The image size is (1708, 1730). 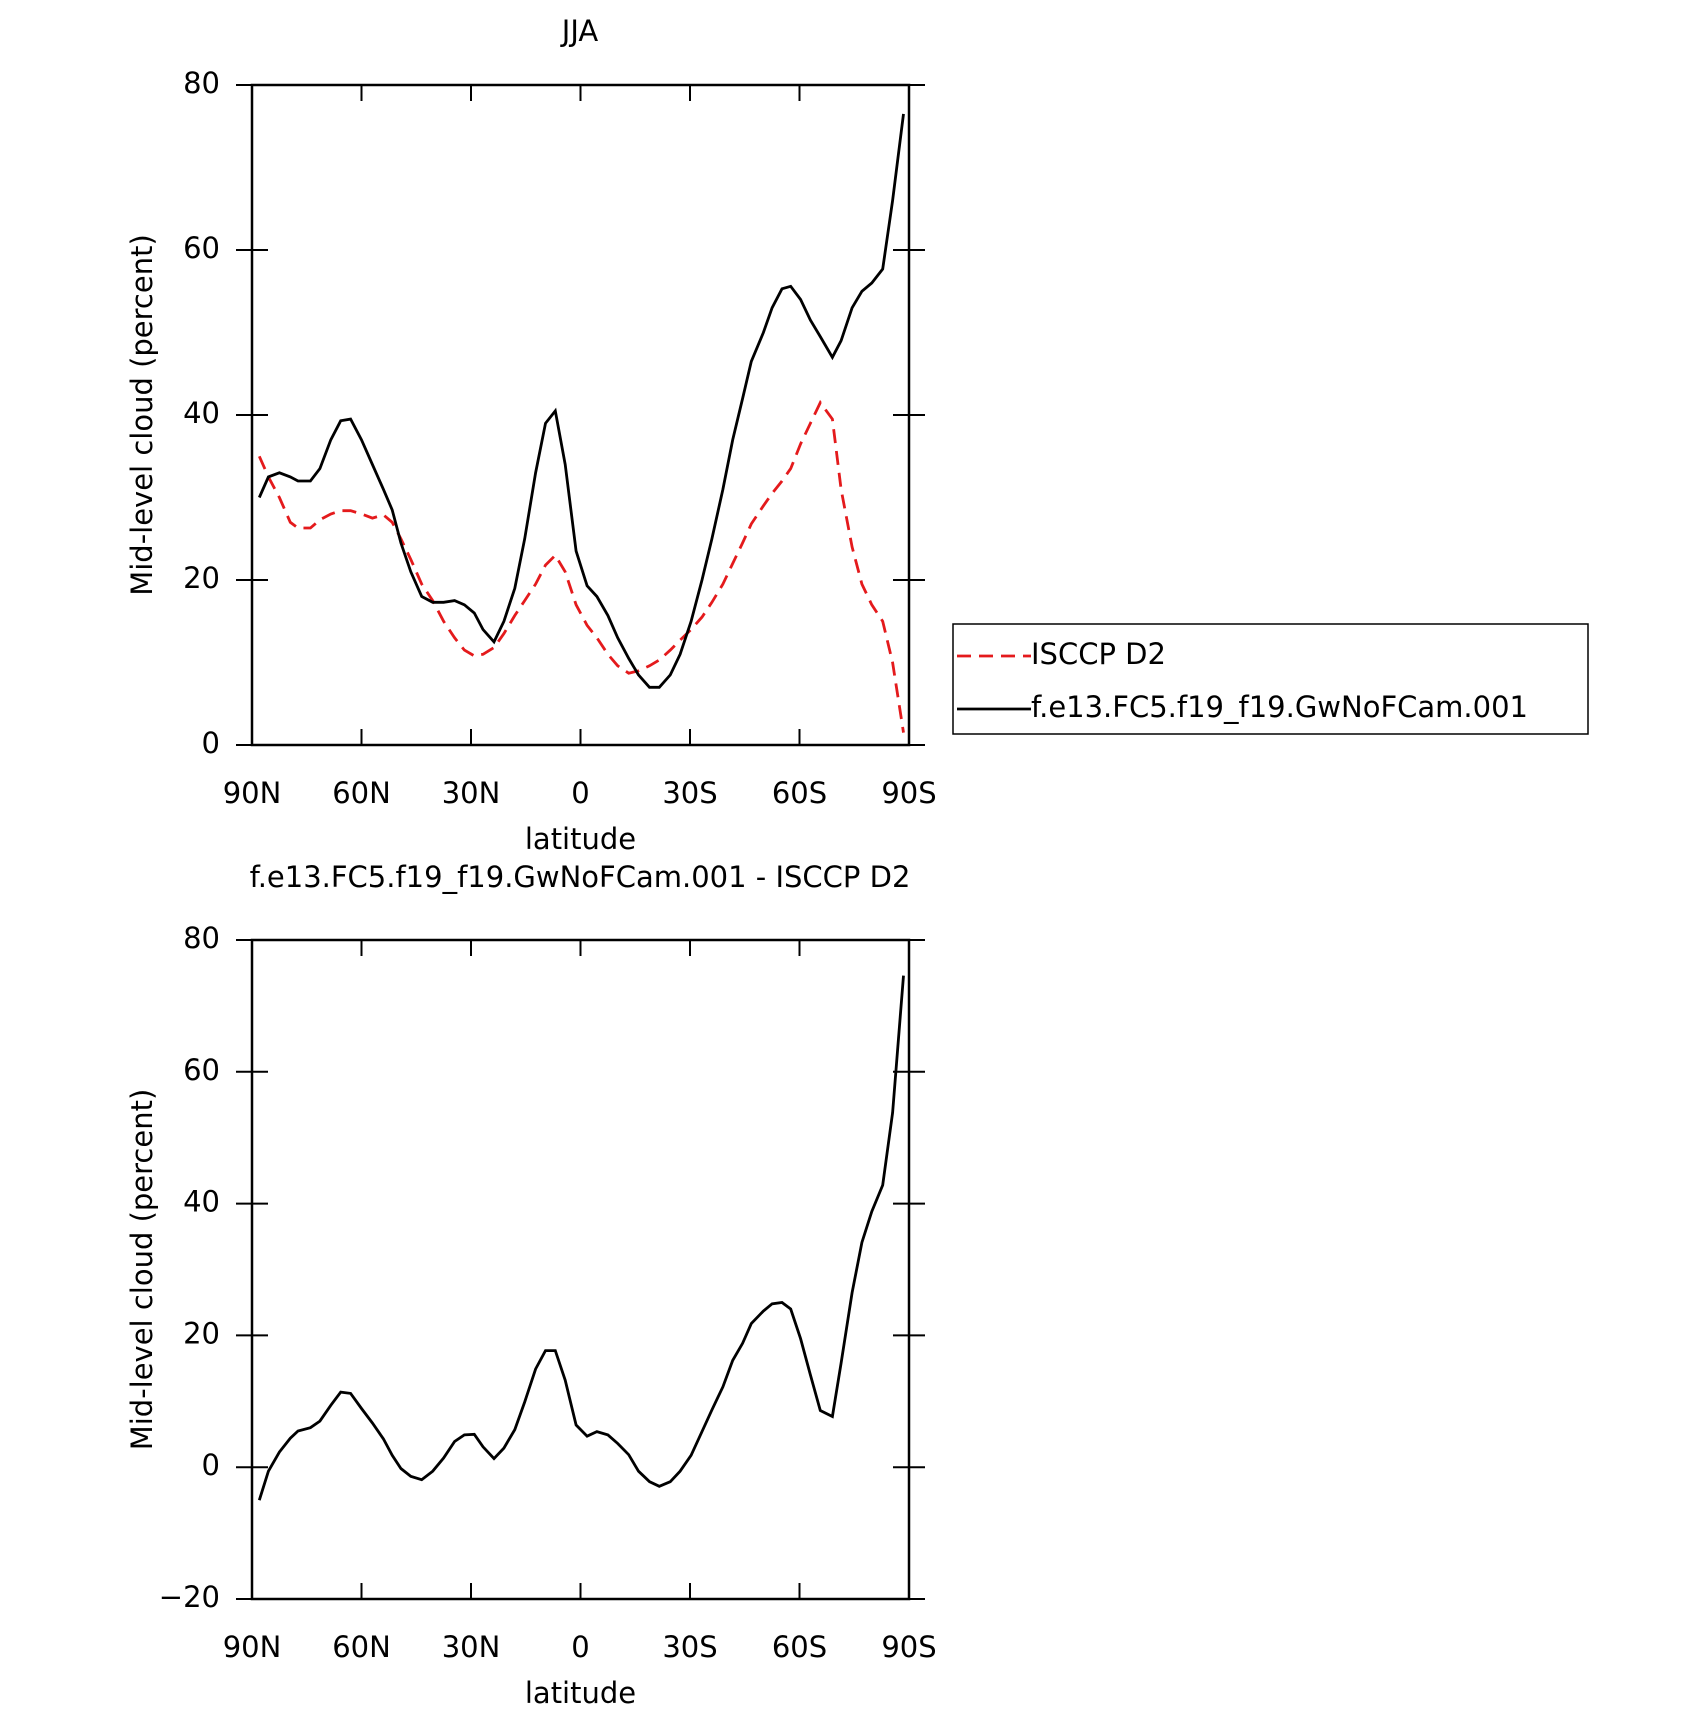 What do you see at coordinates (1098, 654) in the screenshot?
I see `legend-label: ISCCP D2` at bounding box center [1098, 654].